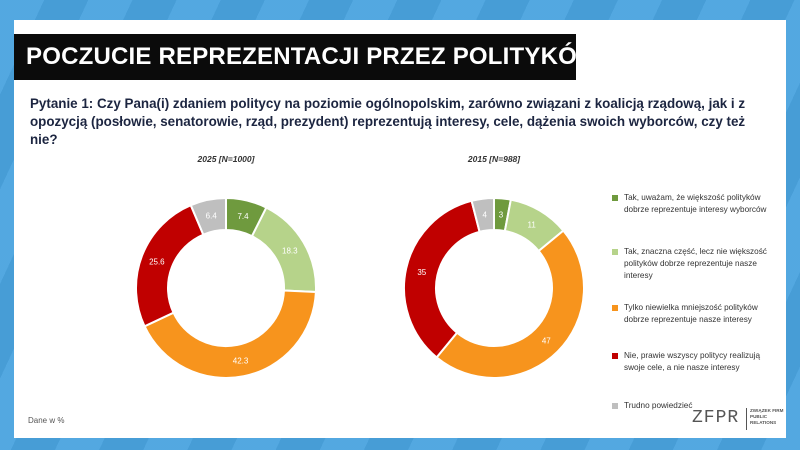 The image size is (800, 450). I want to click on title-bar: POCZUCIE REPREZENTACJI PRZEZ POLITYKÓW, so click(307, 57).